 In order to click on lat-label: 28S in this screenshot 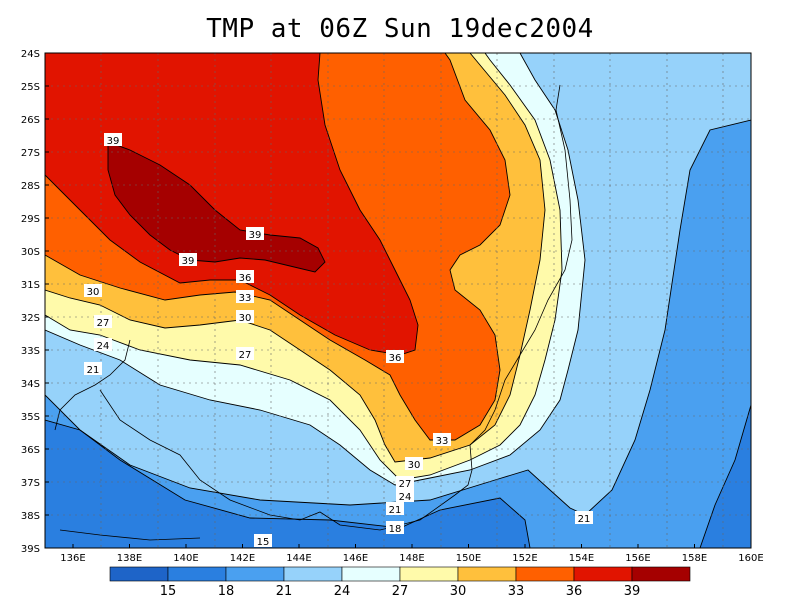, I will do `click(30, 186)`.